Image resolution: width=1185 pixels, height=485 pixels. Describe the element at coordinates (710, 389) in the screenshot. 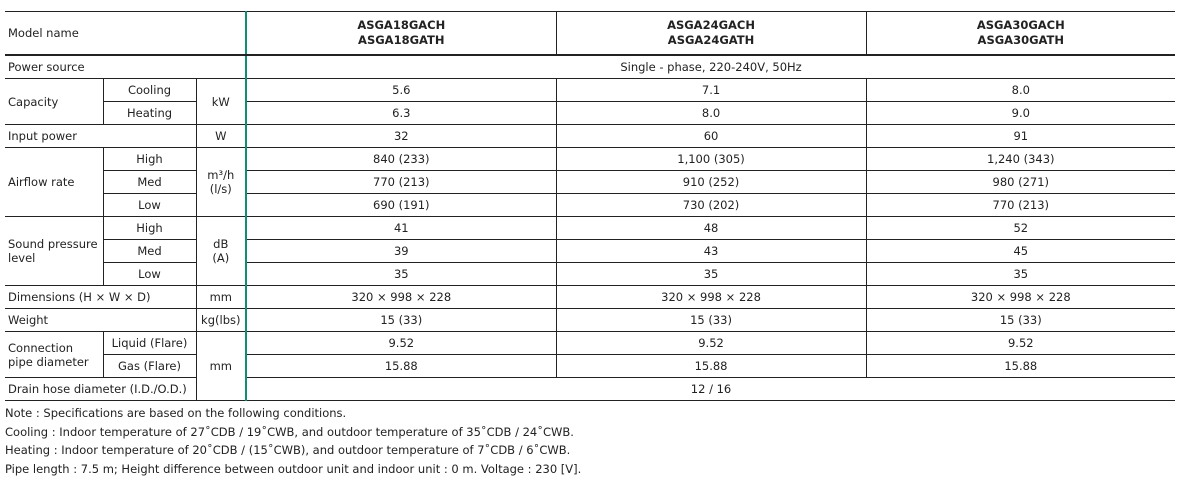

I see `drain-value: 12 / 16` at that location.